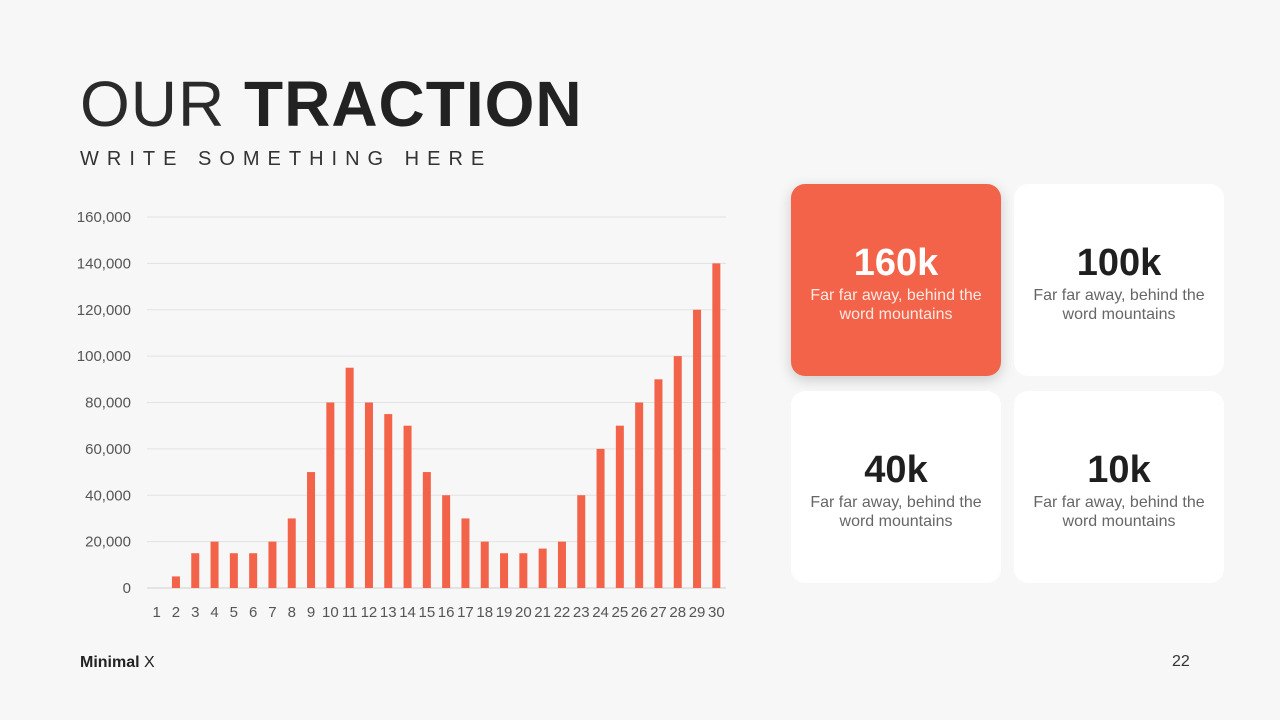 The width and height of the screenshot is (1280, 720). I want to click on y-tick-label: 120,000, so click(104, 310).